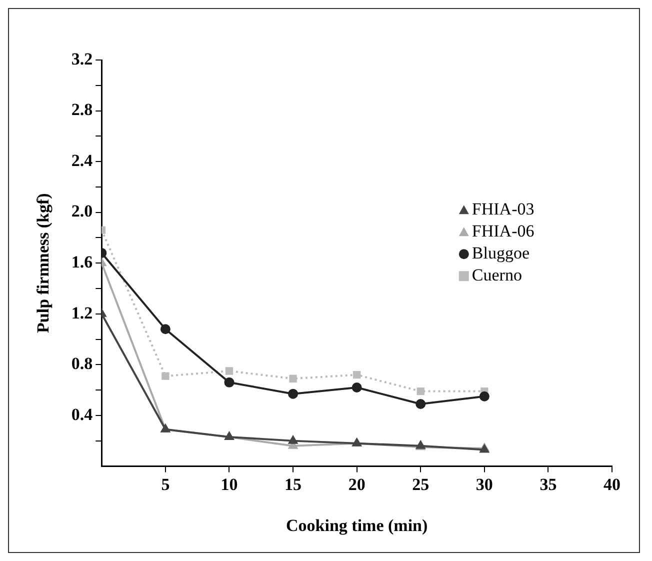 Image resolution: width=652 pixels, height=561 pixels. I want to click on y-tick-label: 2.4, so click(82, 160).